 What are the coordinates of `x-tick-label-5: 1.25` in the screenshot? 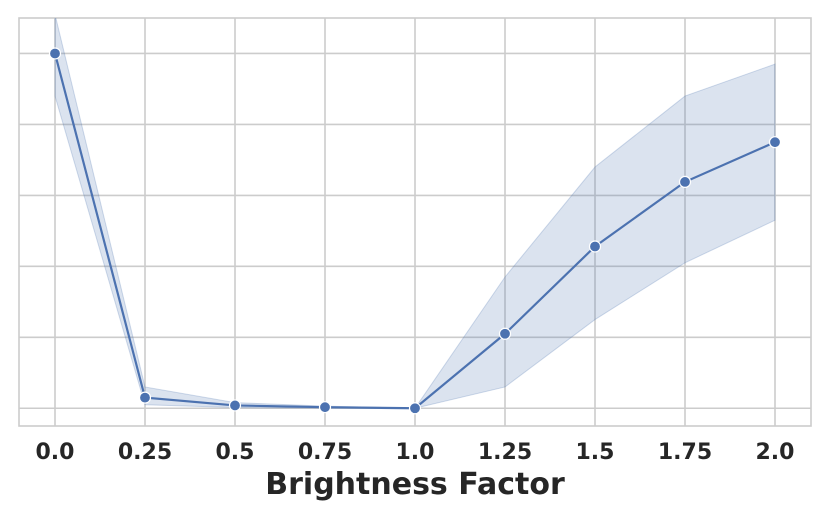 It's located at (505, 452).